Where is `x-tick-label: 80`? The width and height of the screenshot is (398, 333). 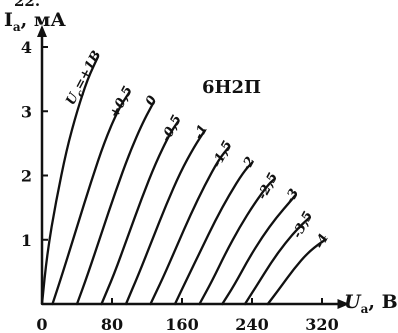
x-tick-label: 80 is located at coordinates (112, 324).